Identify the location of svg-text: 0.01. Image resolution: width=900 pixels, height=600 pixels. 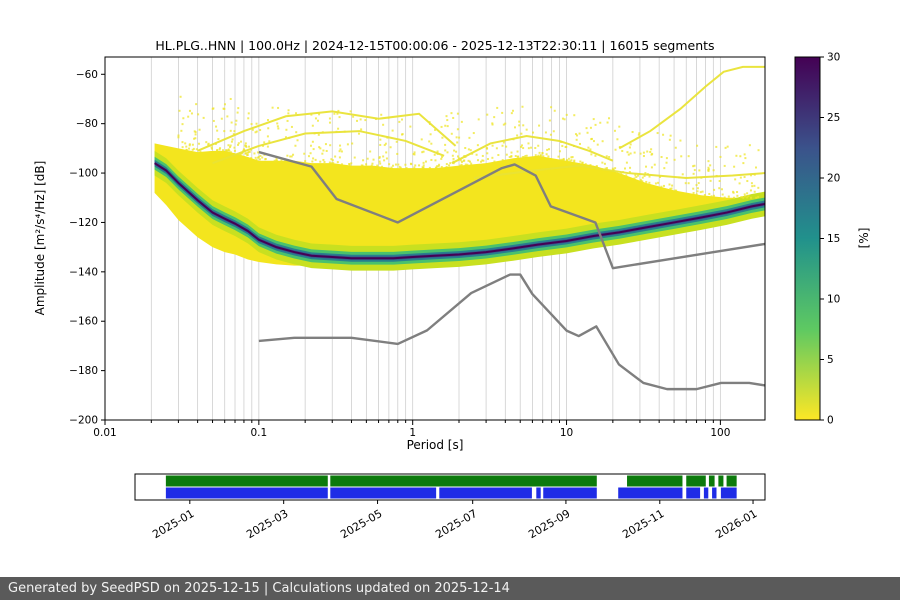
(104, 433).